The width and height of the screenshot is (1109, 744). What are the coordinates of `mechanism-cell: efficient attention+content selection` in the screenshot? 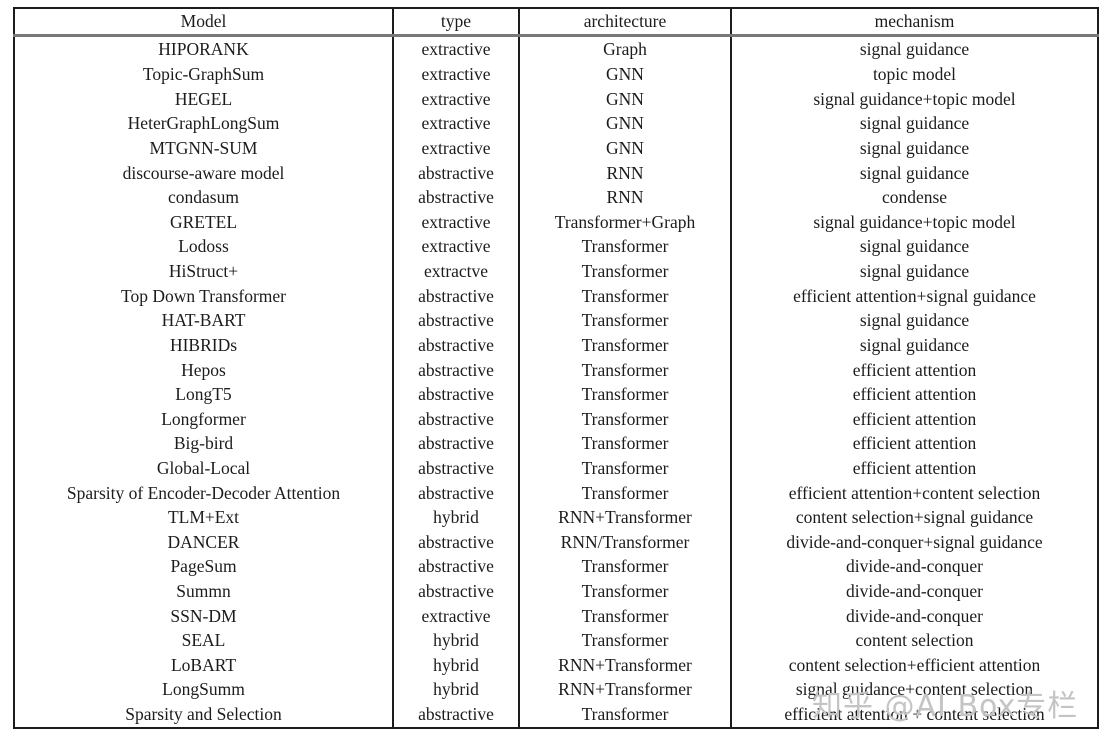 It's located at (914, 493).